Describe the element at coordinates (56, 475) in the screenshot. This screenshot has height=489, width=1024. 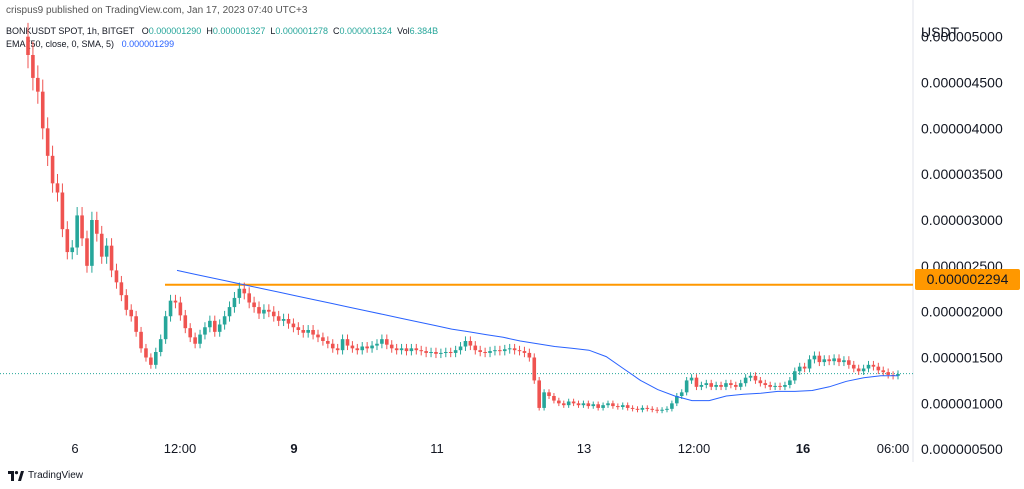
I see `footer-brand-text: TradingView` at that location.